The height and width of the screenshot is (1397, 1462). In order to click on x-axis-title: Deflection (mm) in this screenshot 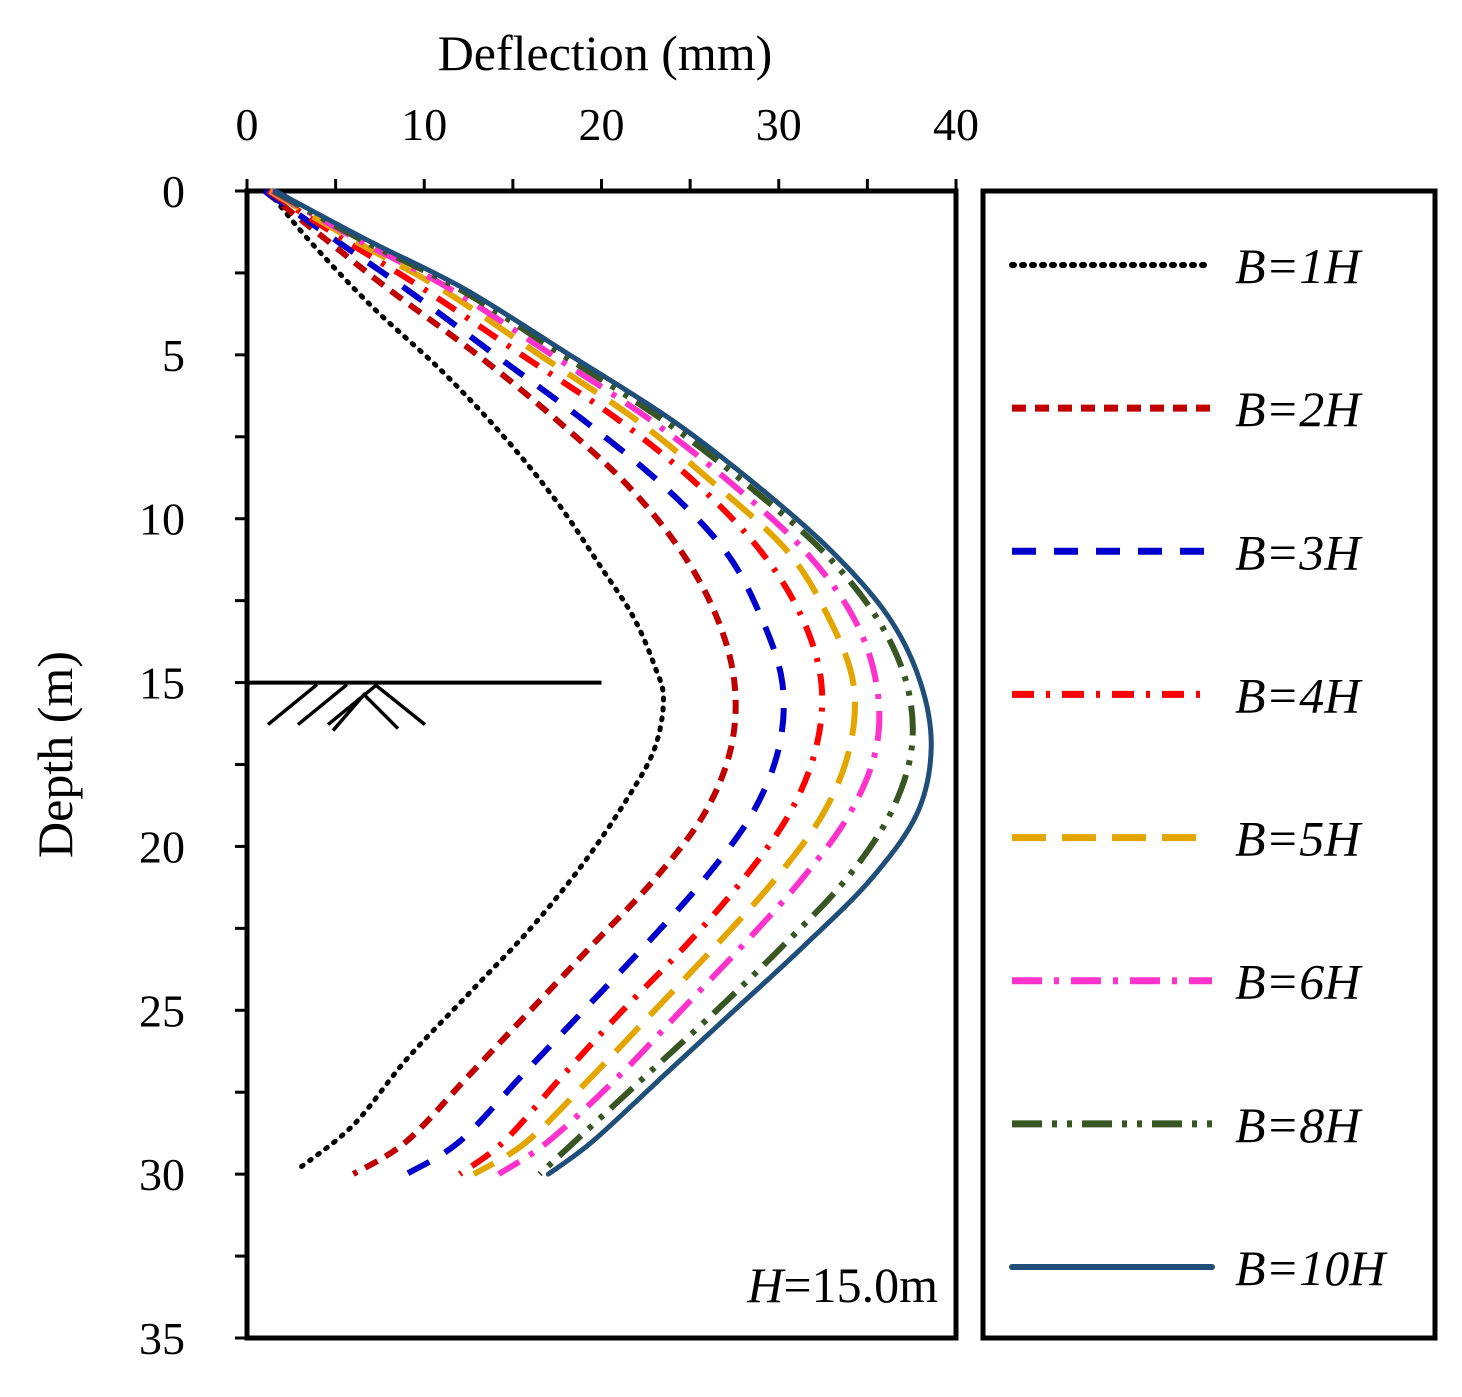, I will do `click(605, 53)`.